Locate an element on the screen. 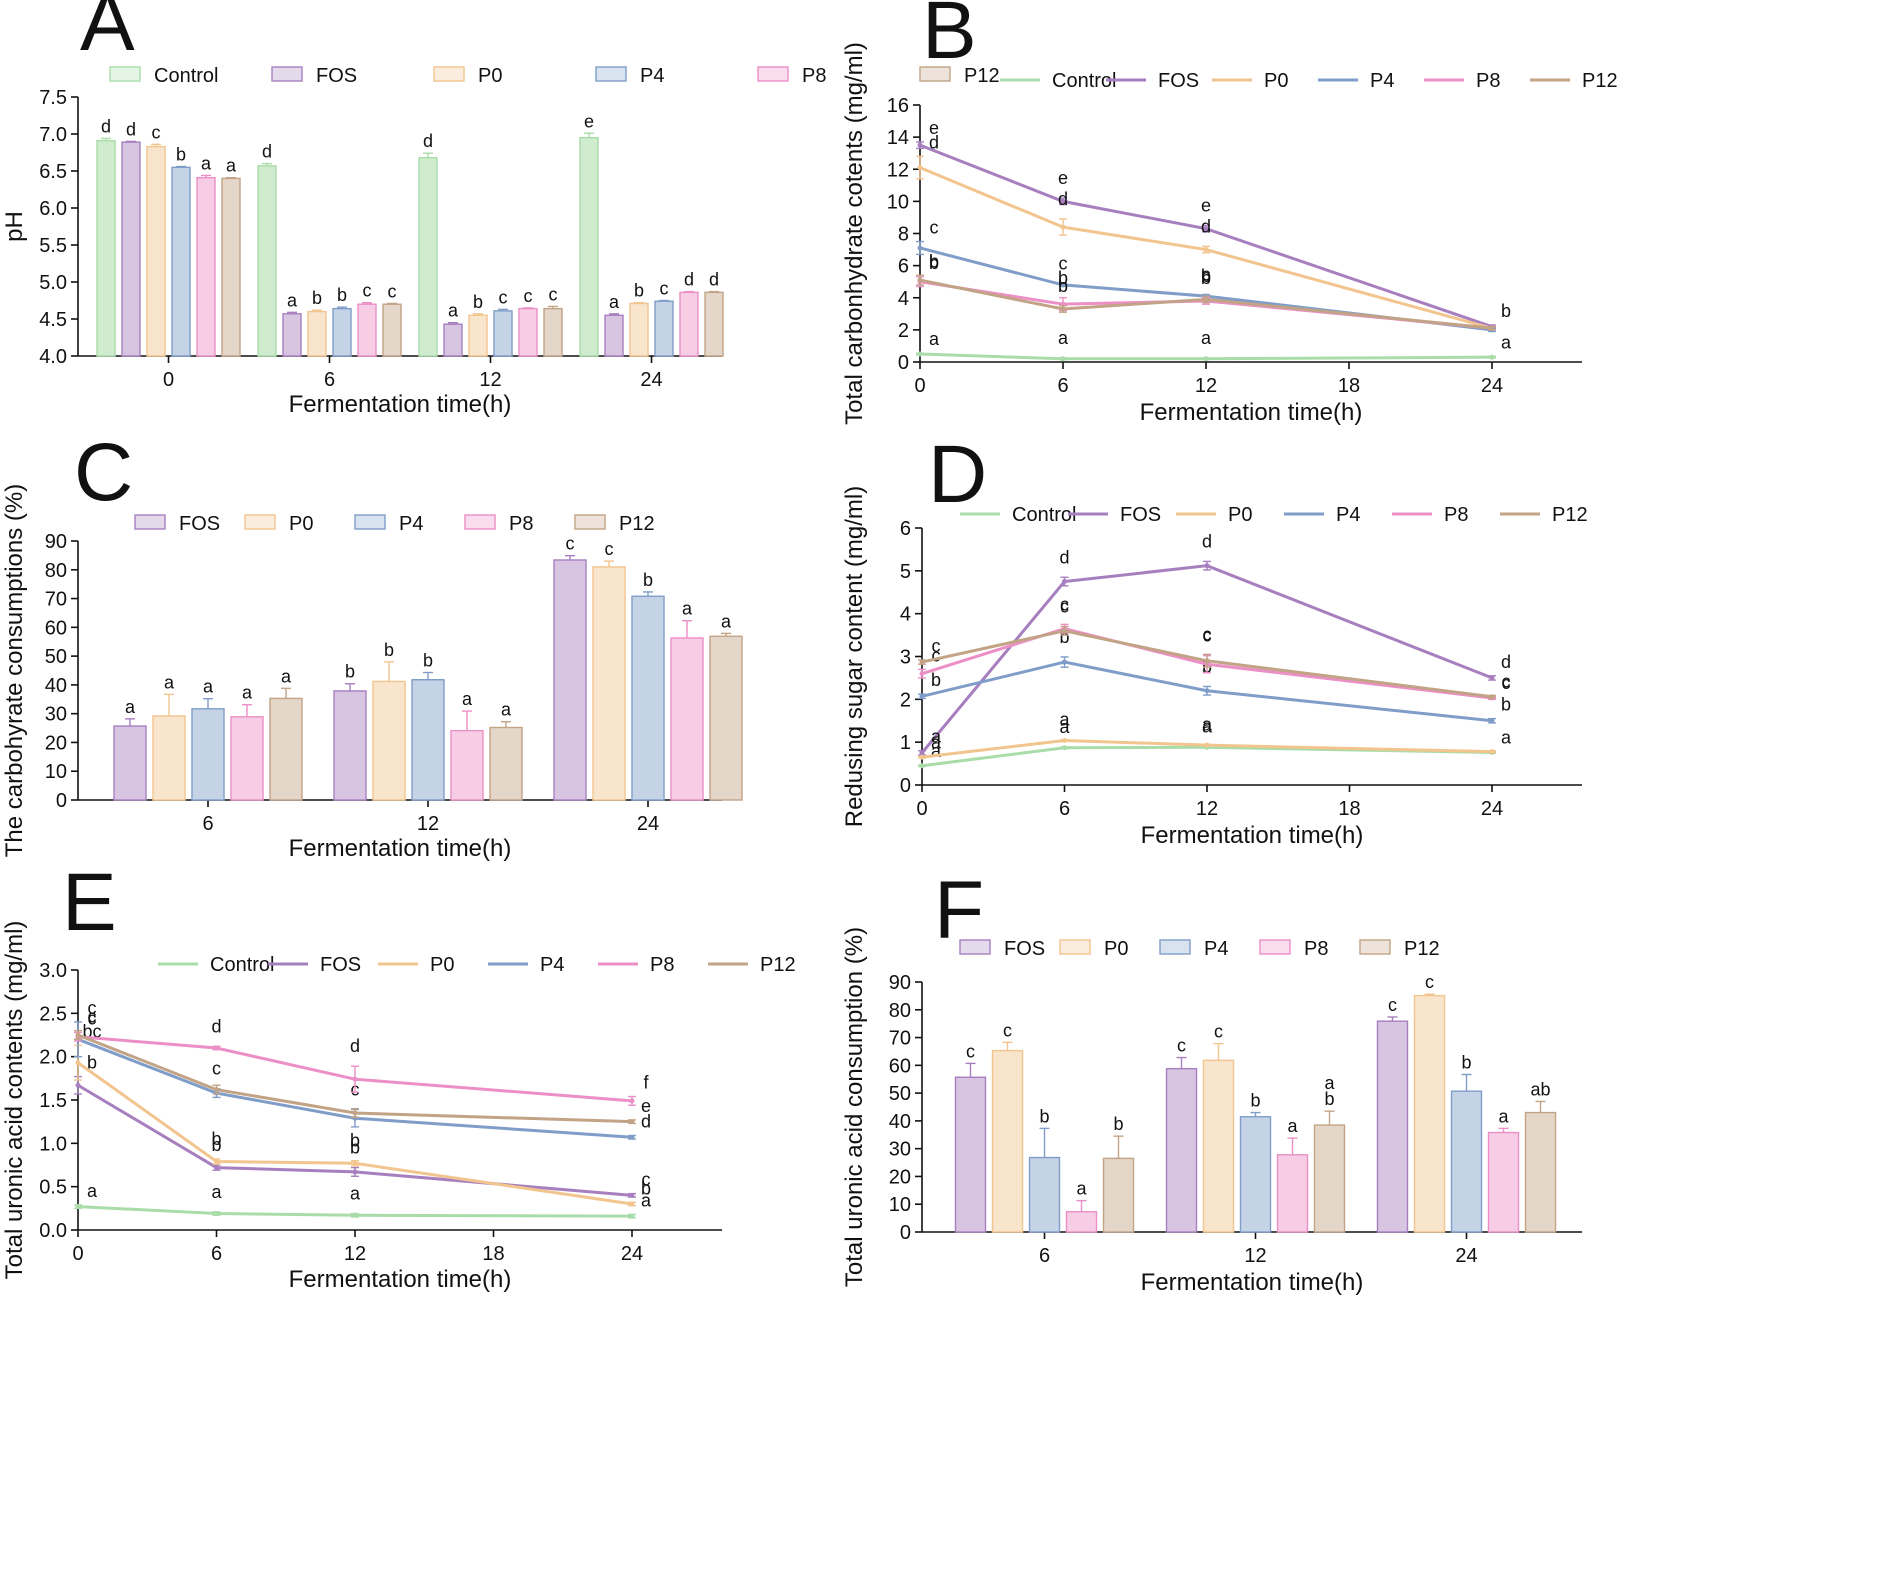  y-tick-label: 5 is located at coordinates (905, 572).